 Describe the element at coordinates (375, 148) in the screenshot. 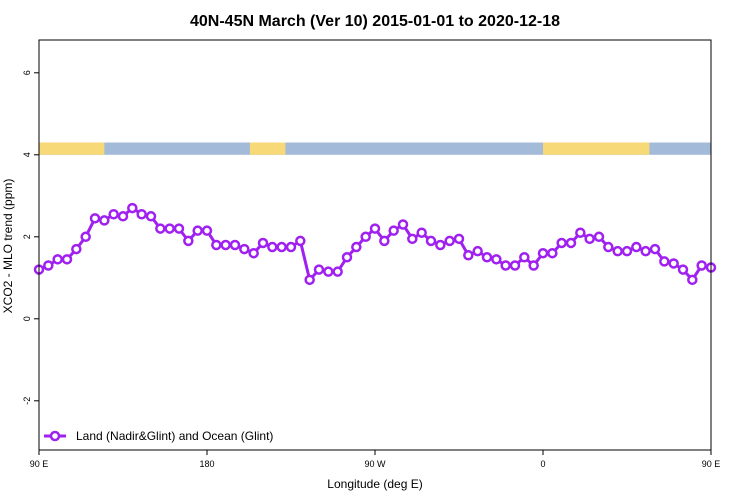

I see `land-ocean-strip` at that location.